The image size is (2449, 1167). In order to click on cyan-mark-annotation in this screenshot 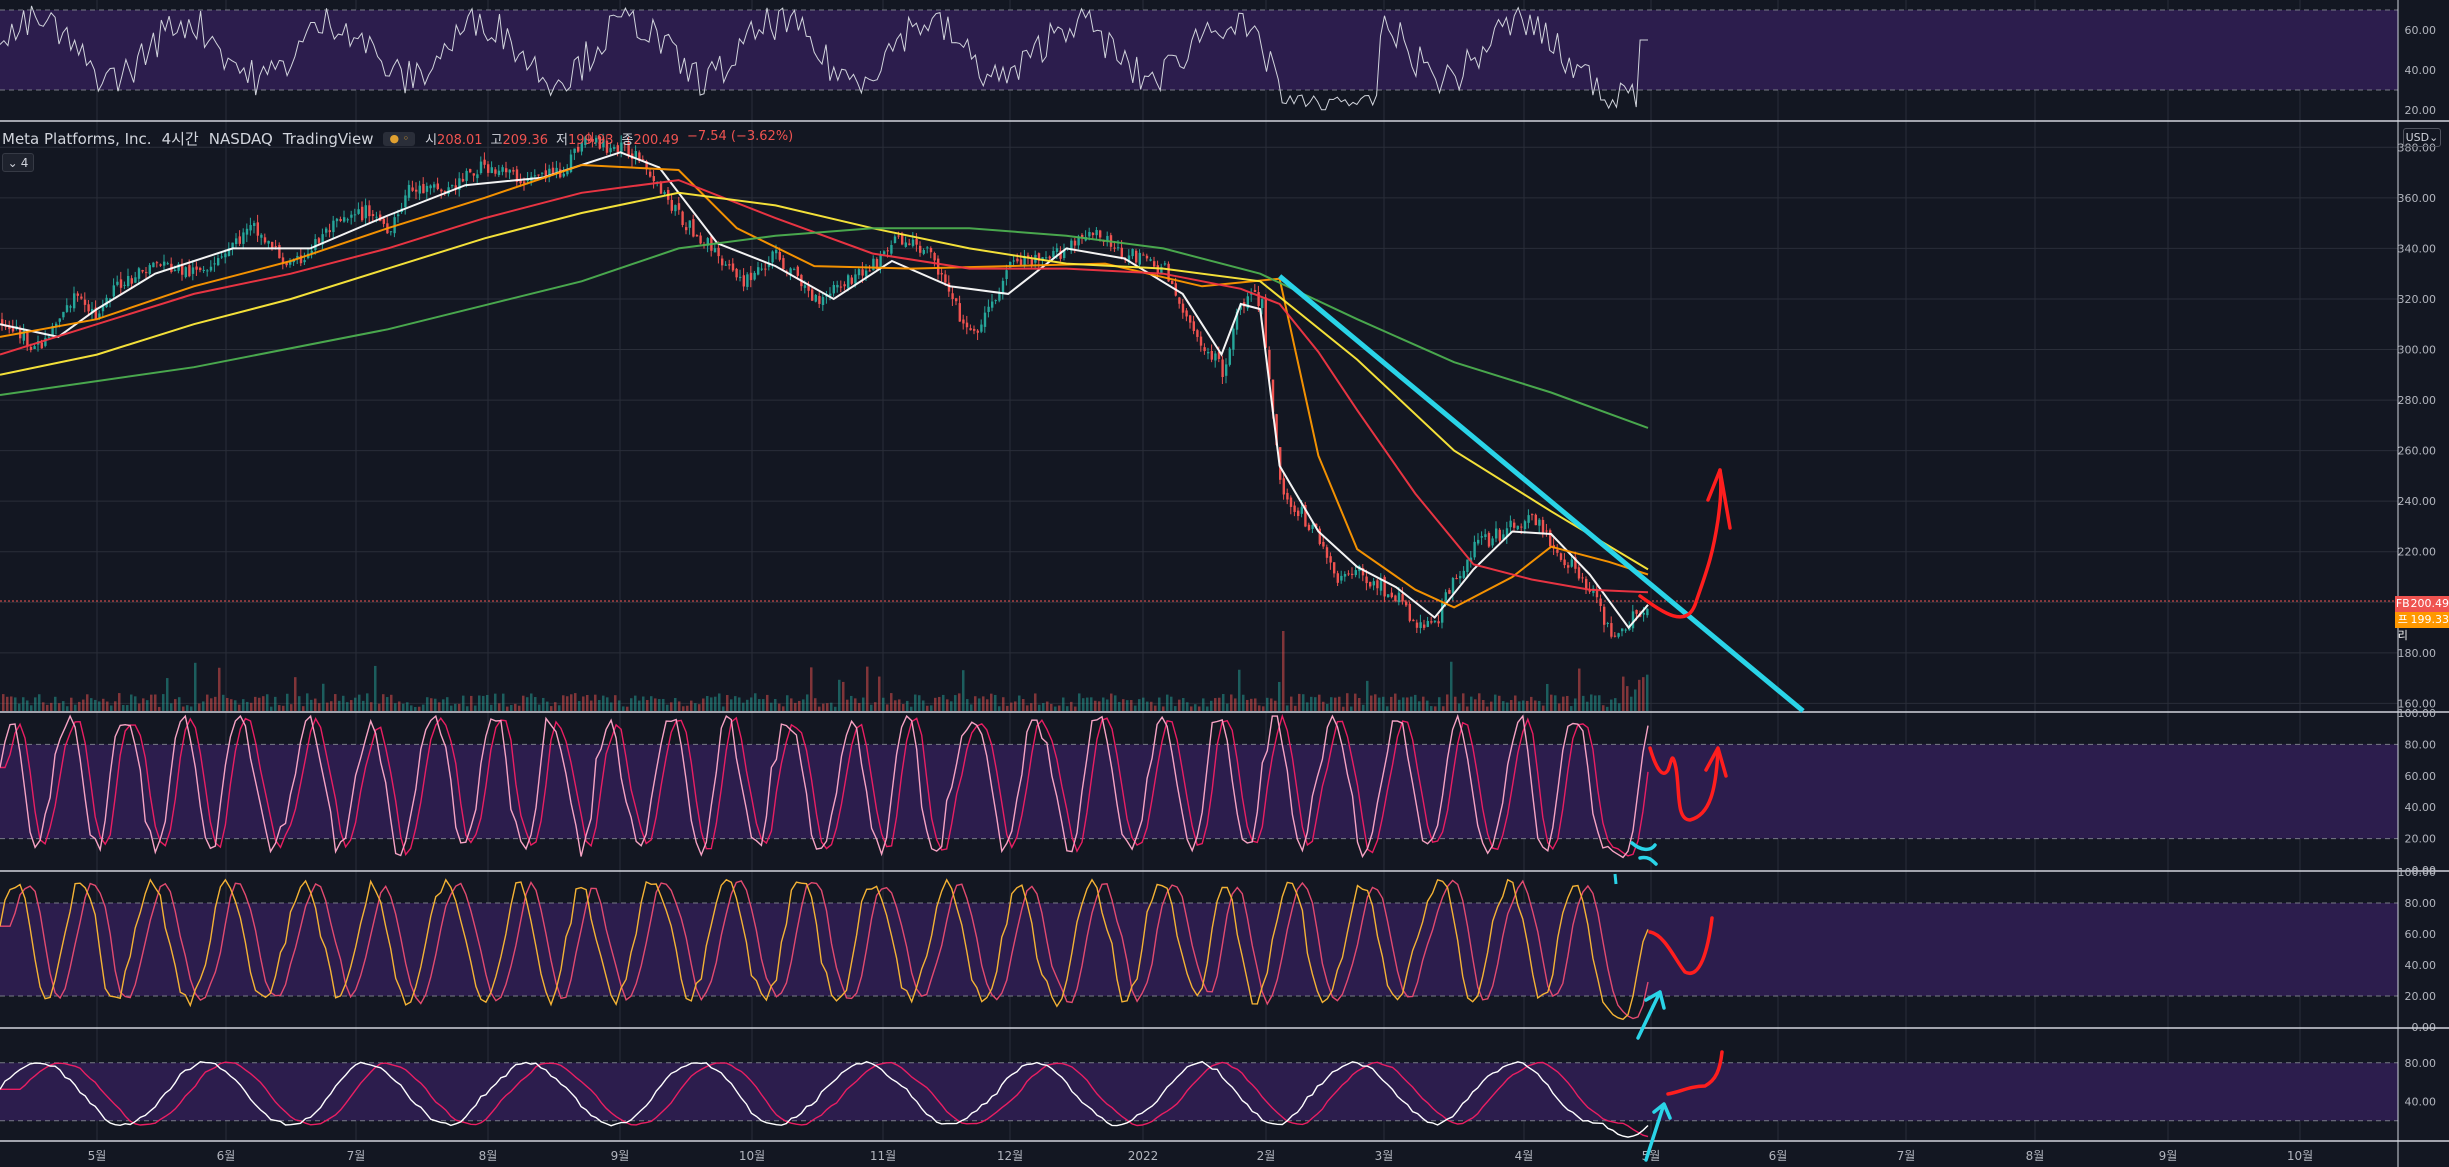, I will do `click(1644, 853)`.